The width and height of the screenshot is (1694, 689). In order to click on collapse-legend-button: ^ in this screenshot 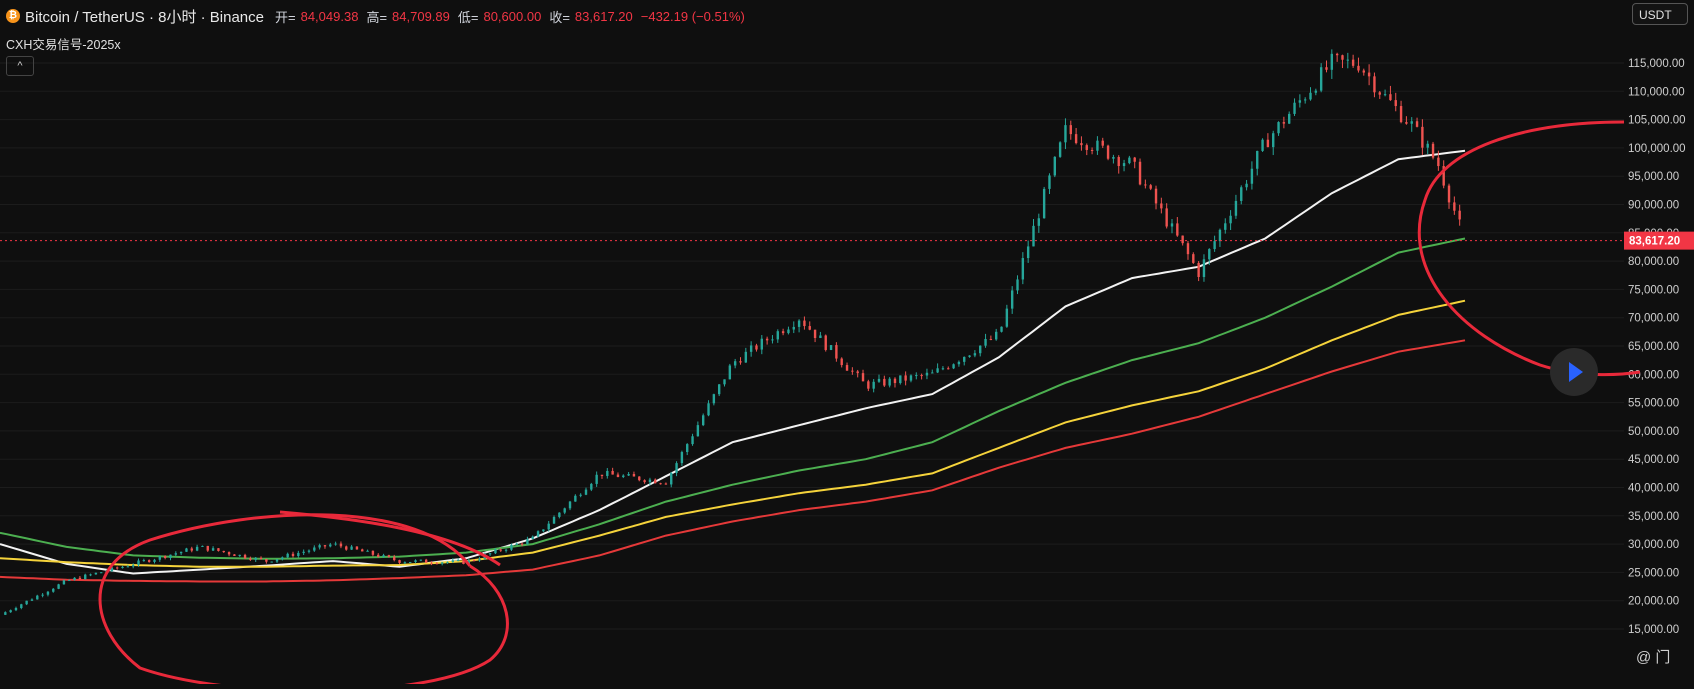, I will do `click(20, 66)`.